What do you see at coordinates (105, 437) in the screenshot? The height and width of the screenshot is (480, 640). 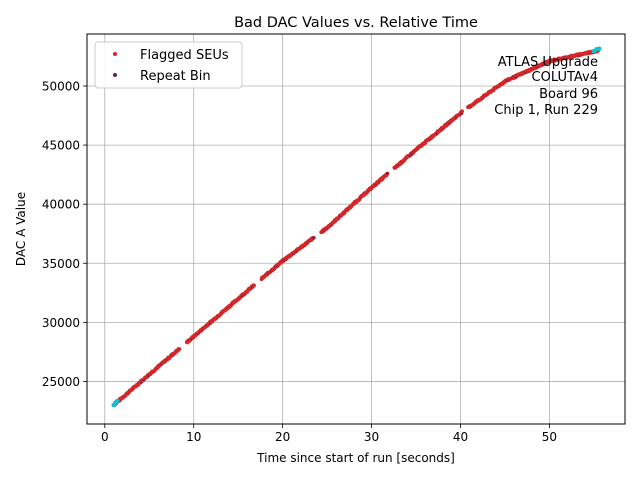 I see `x-tick-label: 0` at bounding box center [105, 437].